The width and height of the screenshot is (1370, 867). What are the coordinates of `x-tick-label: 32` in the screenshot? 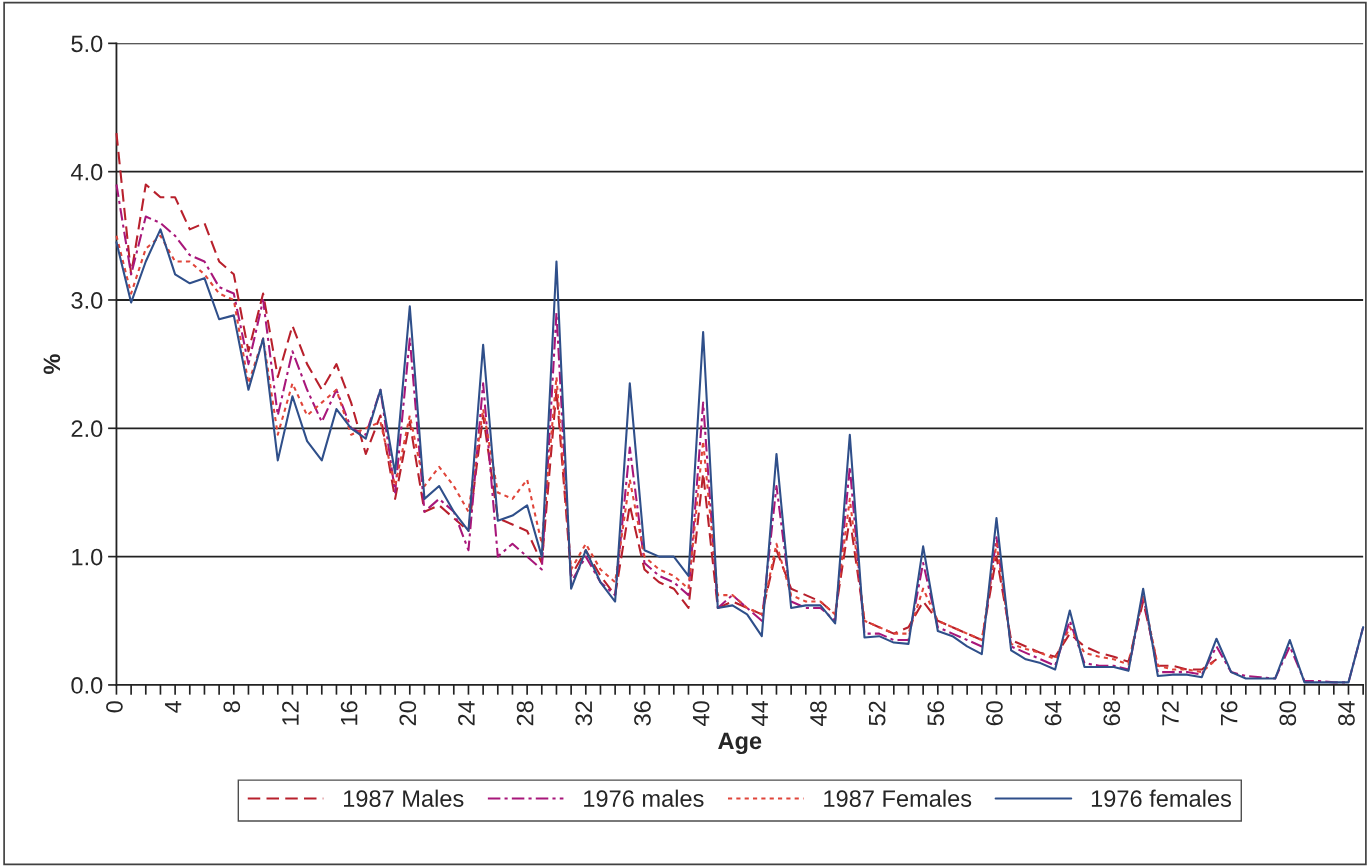 It's located at (584, 713).